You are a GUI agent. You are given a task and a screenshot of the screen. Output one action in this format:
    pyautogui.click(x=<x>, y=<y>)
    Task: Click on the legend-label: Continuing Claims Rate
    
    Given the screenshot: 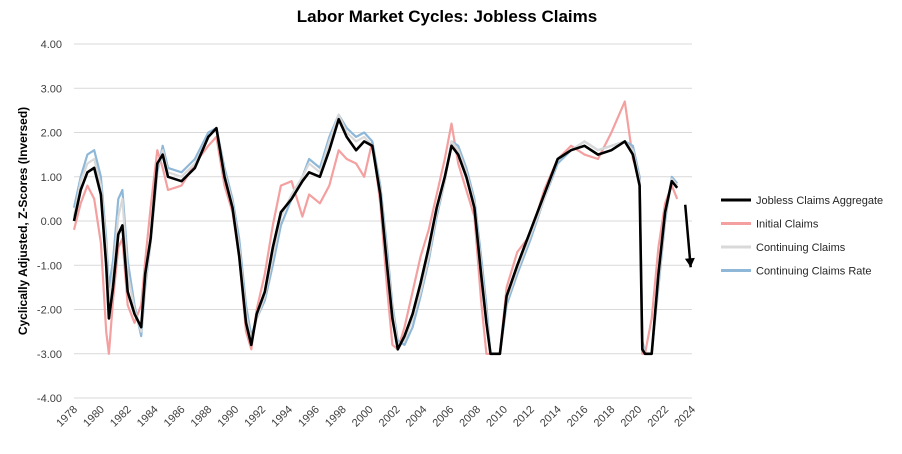 What is the action you would take?
    pyautogui.click(x=814, y=272)
    